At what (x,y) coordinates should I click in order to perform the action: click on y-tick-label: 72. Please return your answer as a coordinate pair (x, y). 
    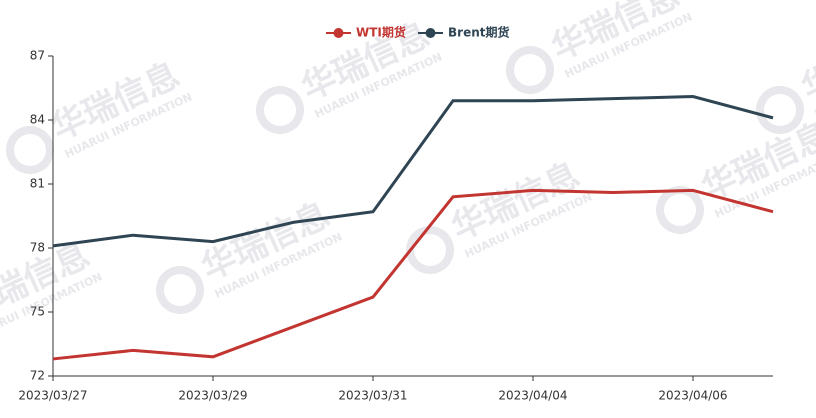
    Looking at the image, I should click on (37, 376).